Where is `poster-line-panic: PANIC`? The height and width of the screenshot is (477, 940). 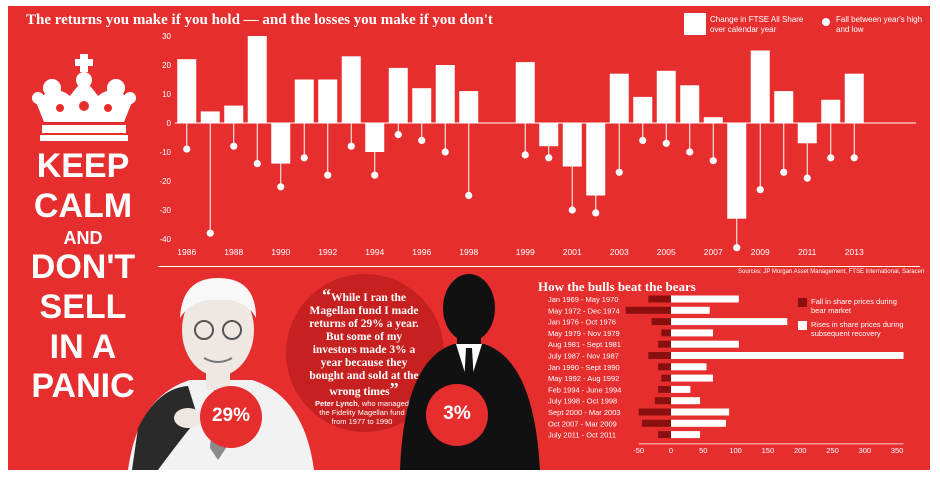
poster-line-panic: PANIC is located at coordinates (83, 386).